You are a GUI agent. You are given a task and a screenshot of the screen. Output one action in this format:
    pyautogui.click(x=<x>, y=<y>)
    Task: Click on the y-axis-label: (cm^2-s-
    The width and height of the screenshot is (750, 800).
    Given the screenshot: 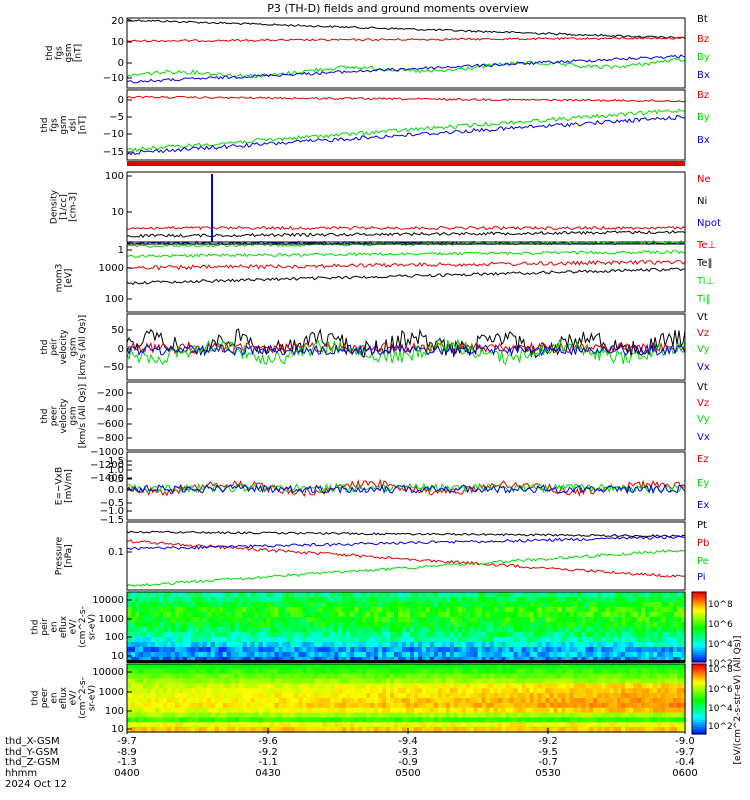 What is the action you would take?
    pyautogui.click(x=83, y=627)
    